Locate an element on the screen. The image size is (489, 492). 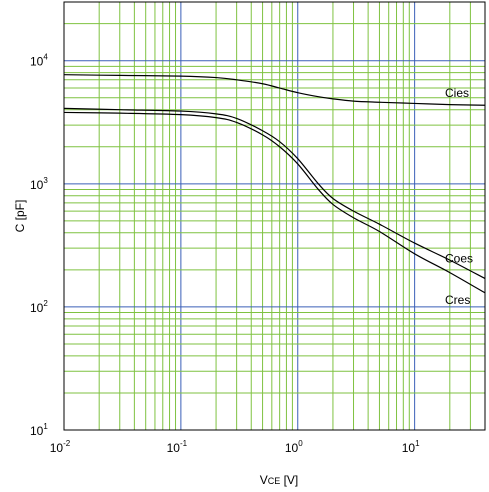
y-tick-label: 10³ is located at coordinates (39, 184).